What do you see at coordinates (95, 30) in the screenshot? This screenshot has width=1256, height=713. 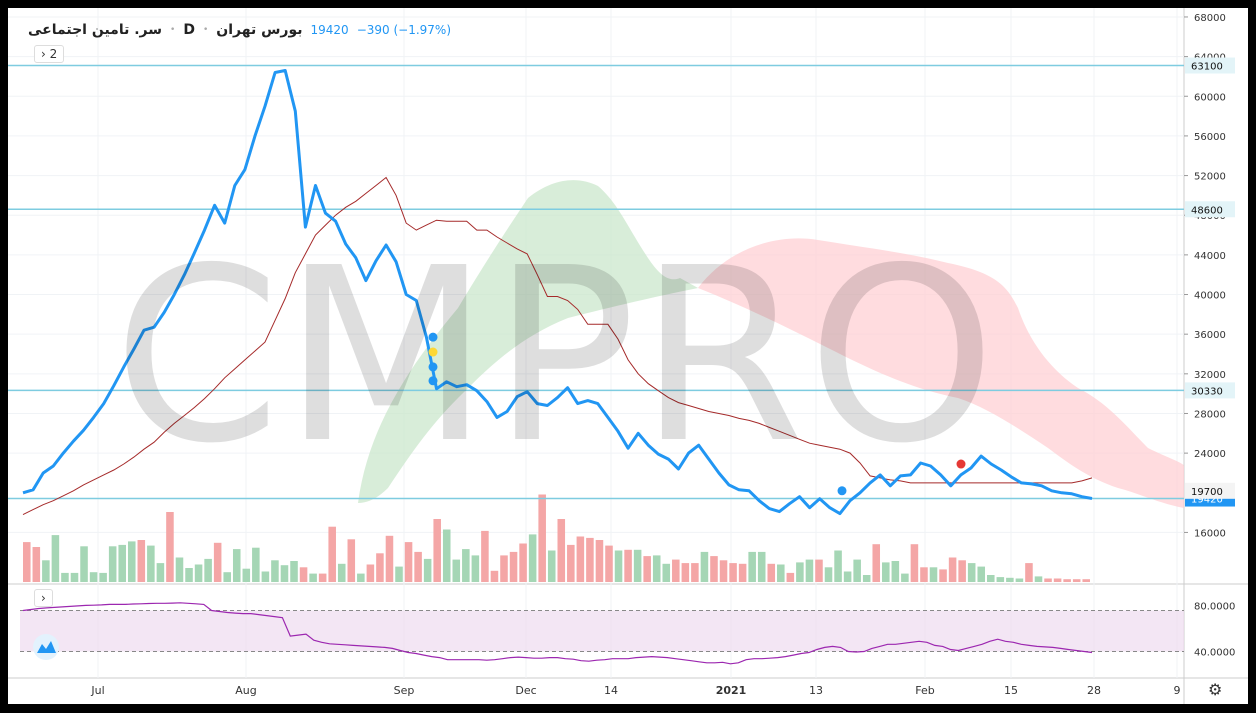 I see `symbol-name: سر. تامين اجتماعی` at bounding box center [95, 30].